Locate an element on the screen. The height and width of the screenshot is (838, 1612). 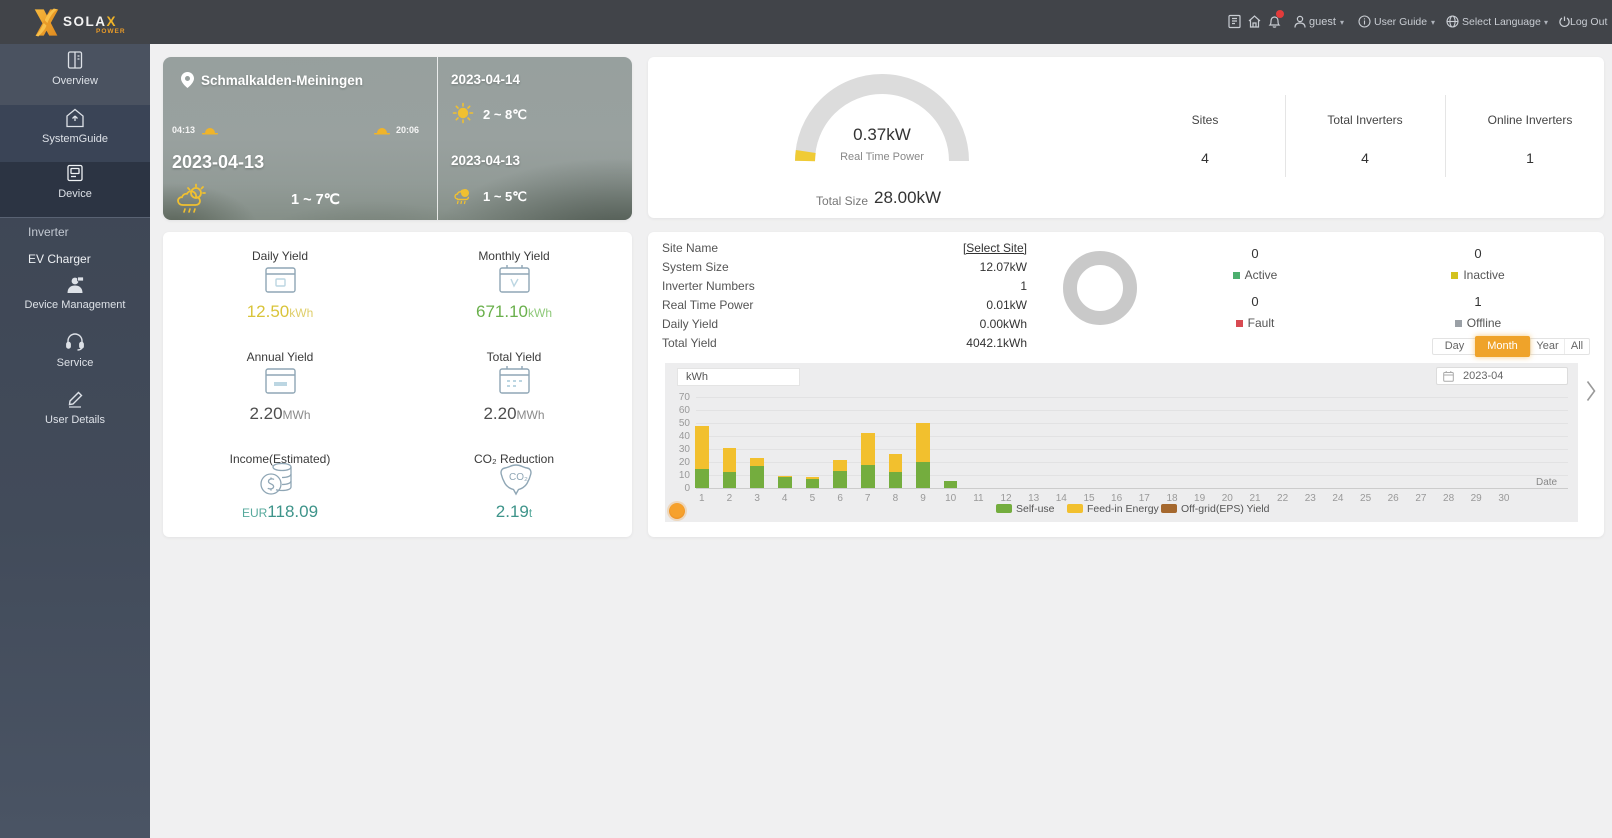
svg-text: CO₂ is located at coordinates (518, 477).